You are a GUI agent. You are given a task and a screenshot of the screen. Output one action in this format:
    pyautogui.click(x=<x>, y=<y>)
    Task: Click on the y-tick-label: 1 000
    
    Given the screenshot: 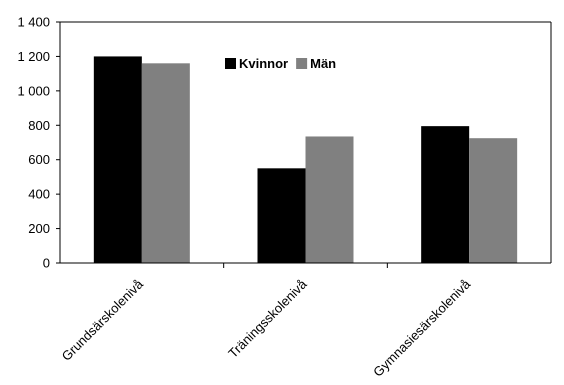 What is the action you would take?
    pyautogui.click(x=33, y=90)
    